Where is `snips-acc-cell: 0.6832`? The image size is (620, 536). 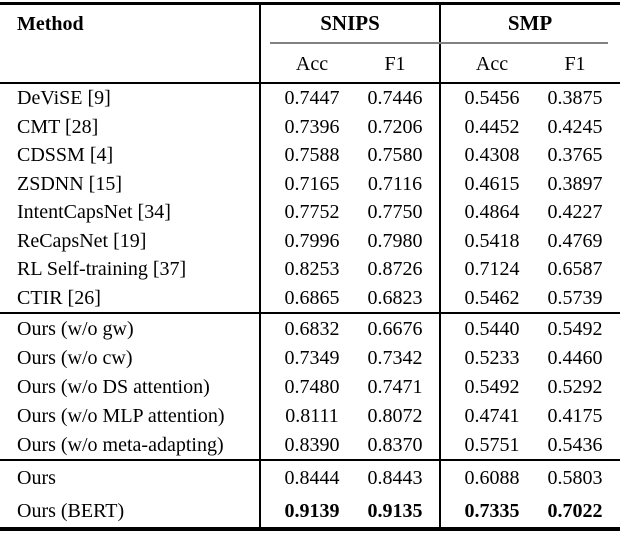 snips-acc-cell: 0.6832 is located at coordinates (312, 328).